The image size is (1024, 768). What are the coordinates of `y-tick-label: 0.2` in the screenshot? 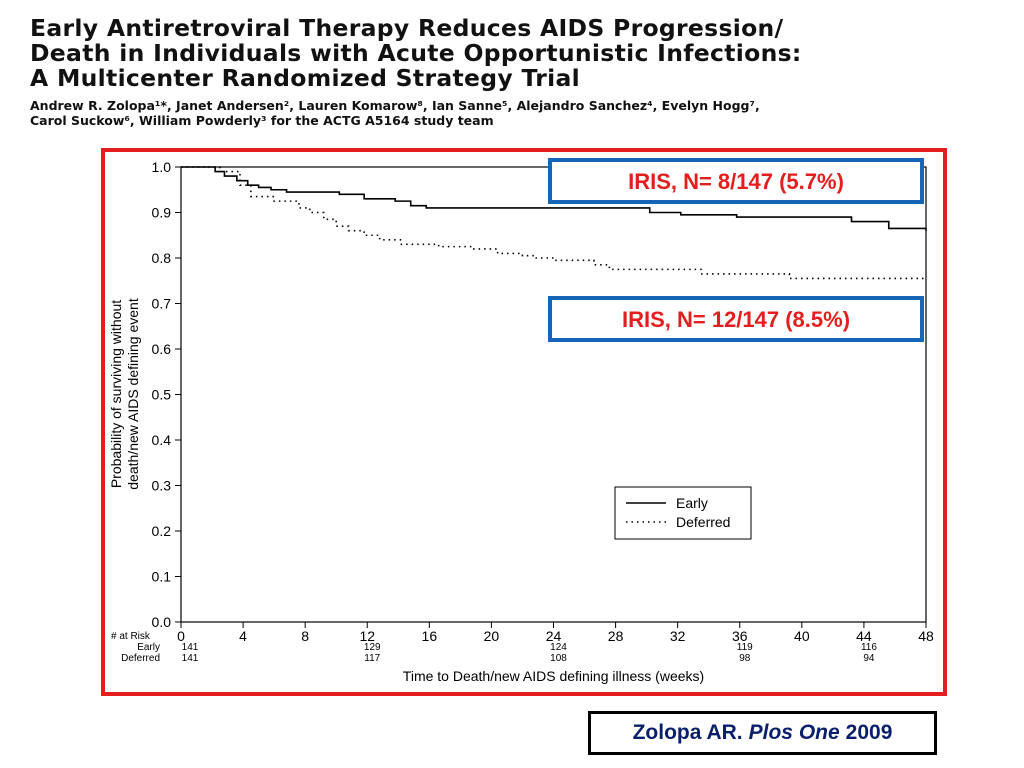 It's located at (162, 531).